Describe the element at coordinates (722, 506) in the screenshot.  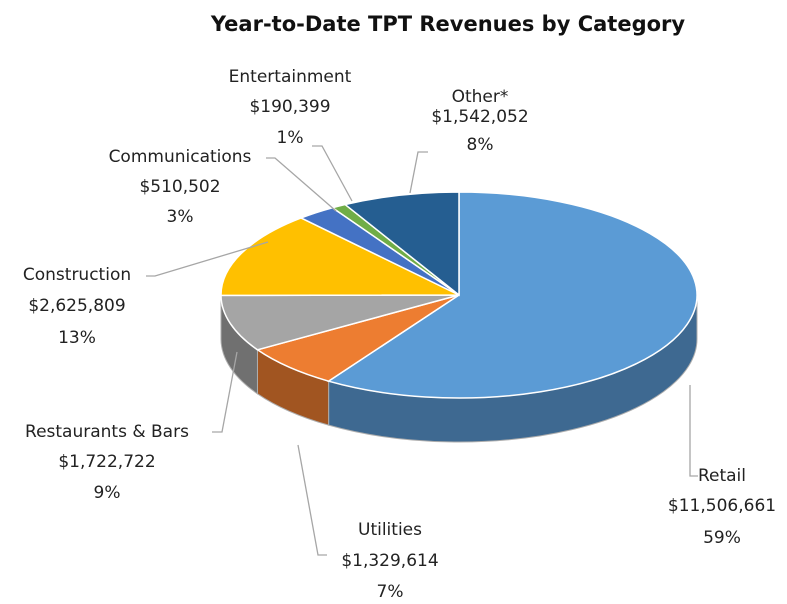
I see `label-value: $11,506,661` at that location.